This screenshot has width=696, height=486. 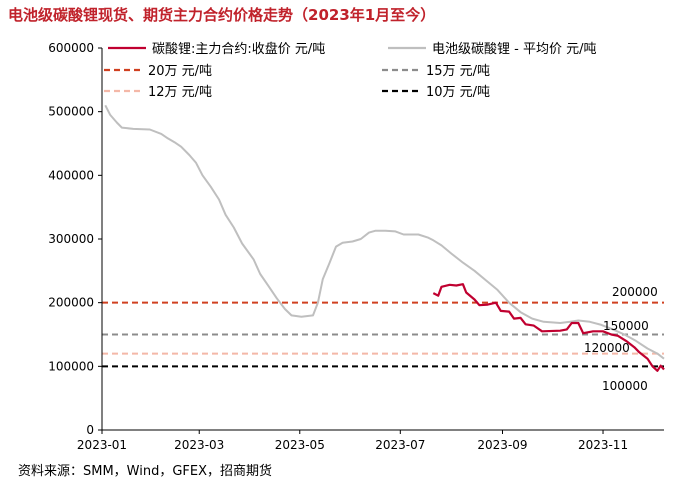 I want to click on x-tick-label: 2023-05, so click(x=300, y=445).